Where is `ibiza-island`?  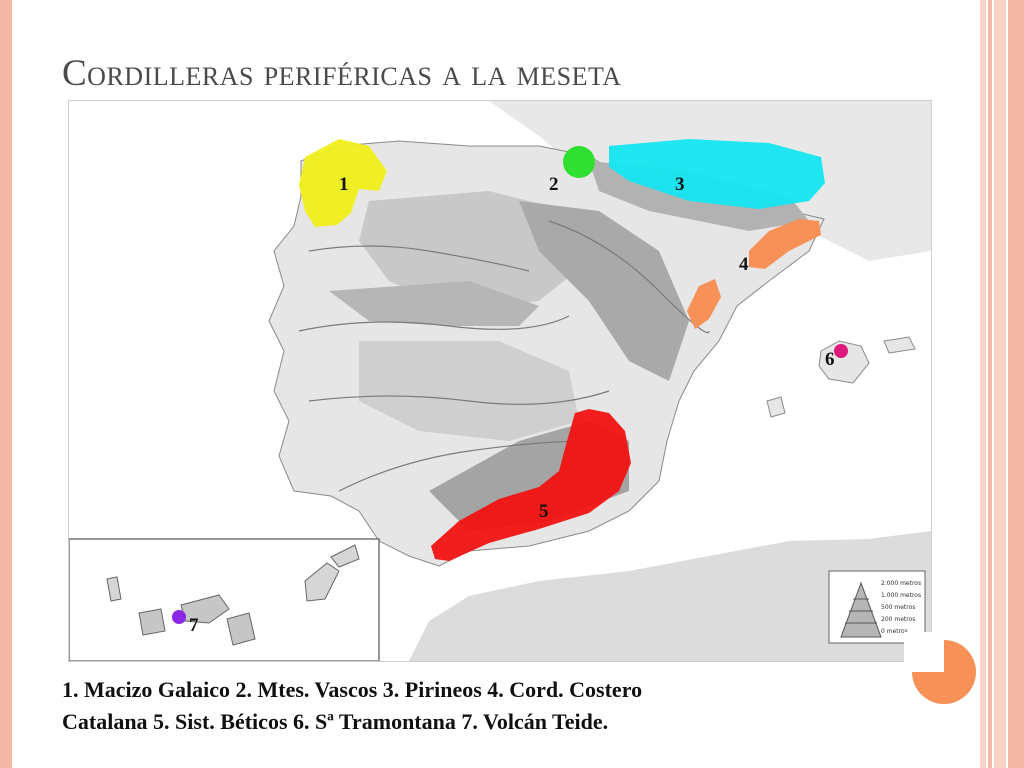
ibiza-island is located at coordinates (776, 407).